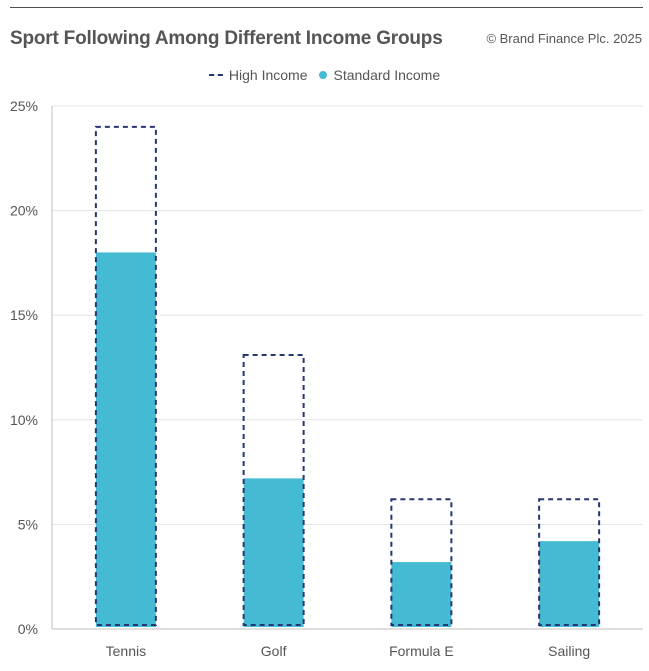 The image size is (649, 671). I want to click on x-tick-label: Formula E, so click(421, 651).